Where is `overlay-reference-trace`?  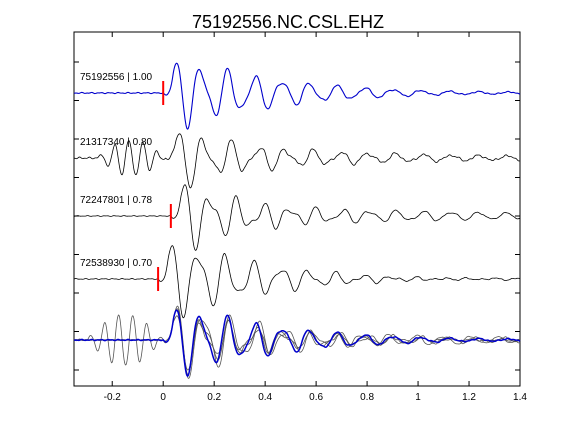 overlay-reference-trace is located at coordinates (297, 343).